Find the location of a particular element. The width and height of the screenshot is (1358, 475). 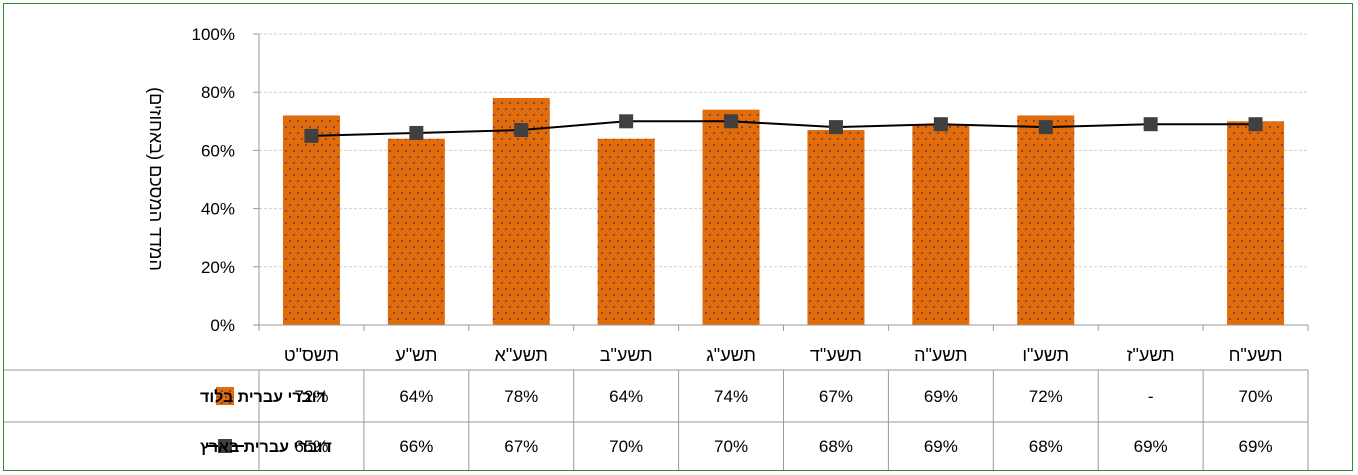

legend-swatch-bar is located at coordinates (225, 396).